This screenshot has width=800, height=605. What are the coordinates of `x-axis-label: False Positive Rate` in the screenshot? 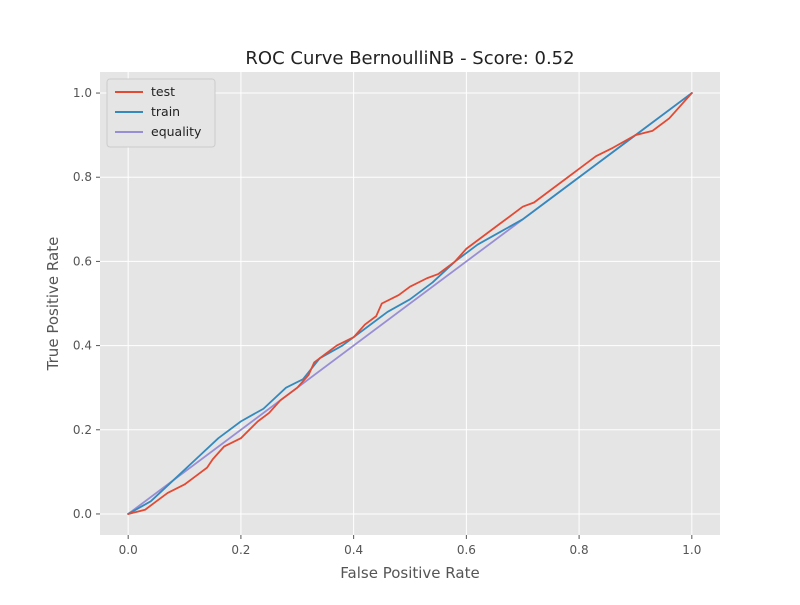 It's located at (409, 573).